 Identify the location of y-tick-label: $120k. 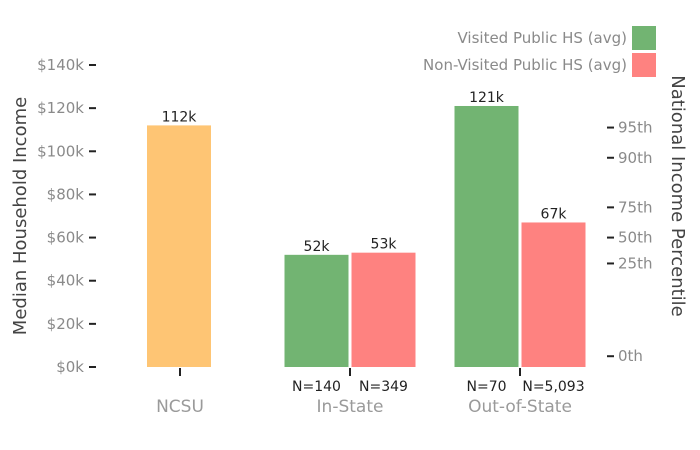
(60, 108).